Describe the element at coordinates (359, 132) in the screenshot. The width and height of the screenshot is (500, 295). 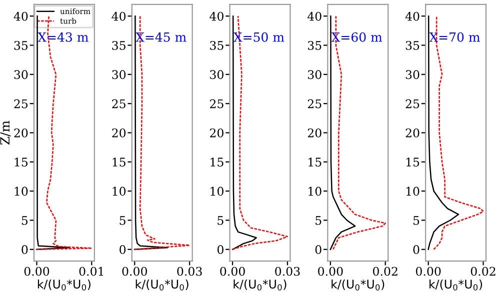
I see `line-series` at that location.